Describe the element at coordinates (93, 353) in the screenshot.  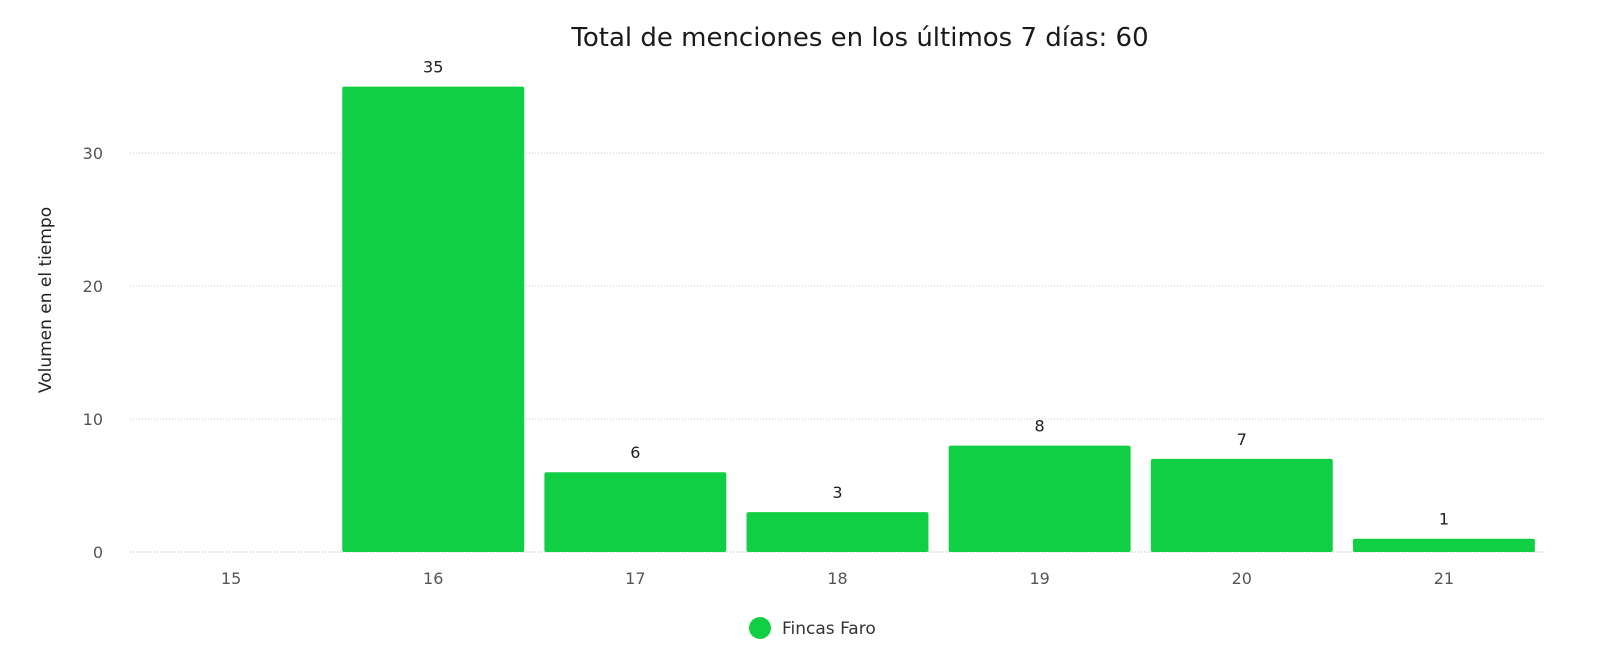
I see `y-axis-ticks: 0 10 20 30` at that location.